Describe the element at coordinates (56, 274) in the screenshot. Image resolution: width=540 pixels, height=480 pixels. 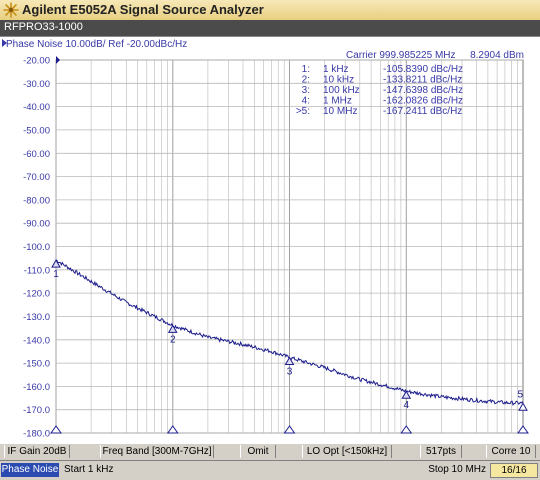
I see `marker-label: 1` at that location.